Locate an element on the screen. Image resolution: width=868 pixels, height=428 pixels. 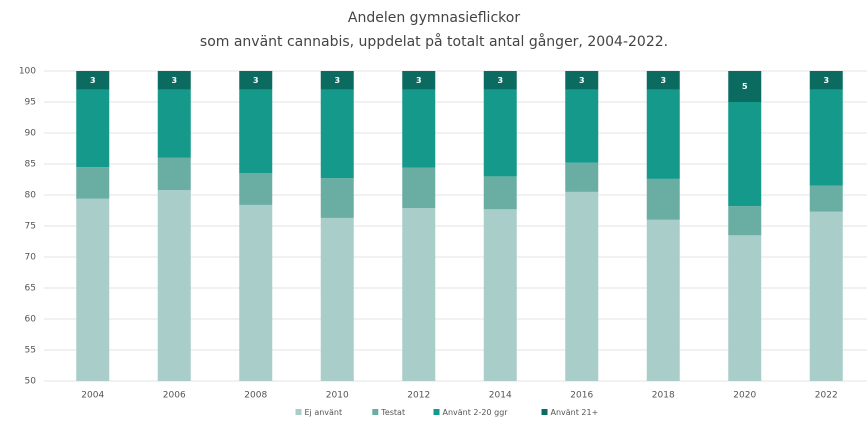
x-tick-label: 2010 is located at coordinates (337, 396).